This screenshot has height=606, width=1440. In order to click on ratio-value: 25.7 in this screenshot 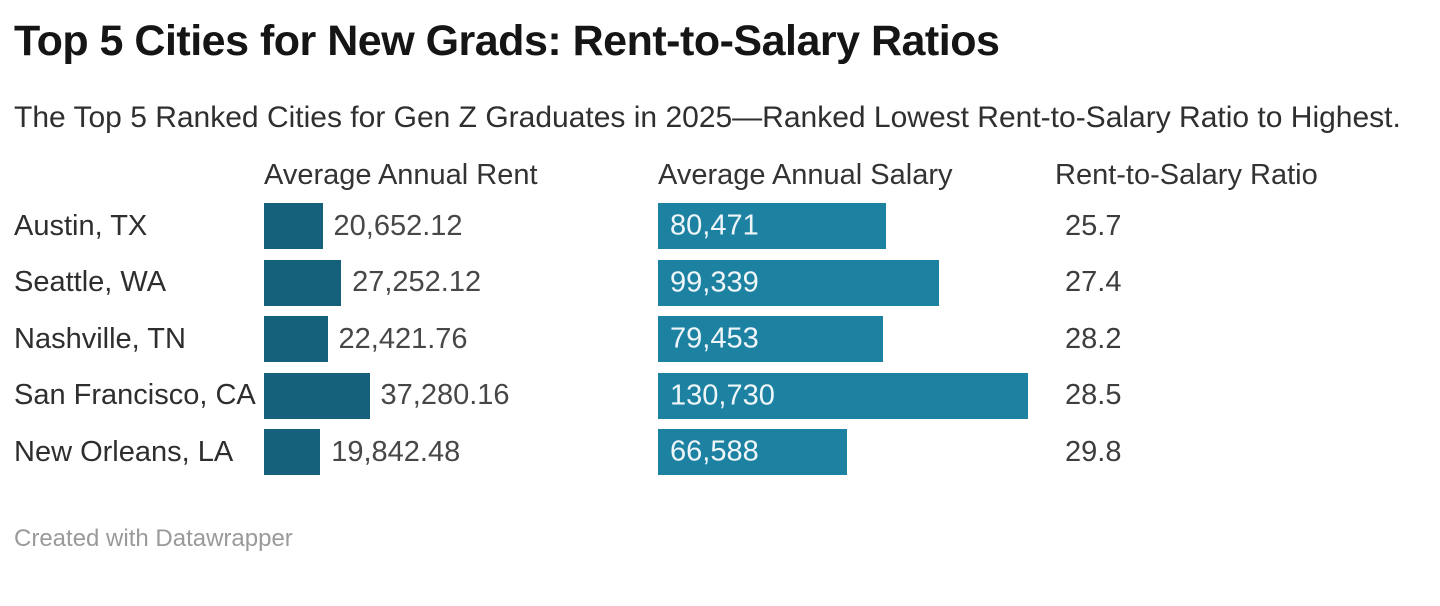, I will do `click(1093, 225)`.